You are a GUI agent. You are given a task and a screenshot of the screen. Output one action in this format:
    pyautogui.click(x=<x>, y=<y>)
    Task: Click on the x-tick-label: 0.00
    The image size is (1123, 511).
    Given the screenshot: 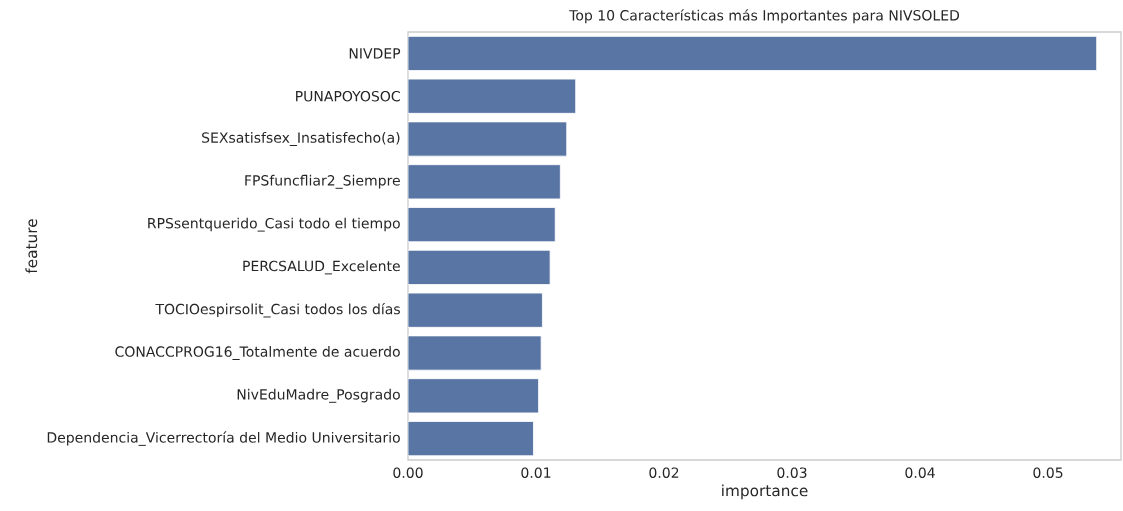 What is the action you would take?
    pyautogui.click(x=408, y=472)
    